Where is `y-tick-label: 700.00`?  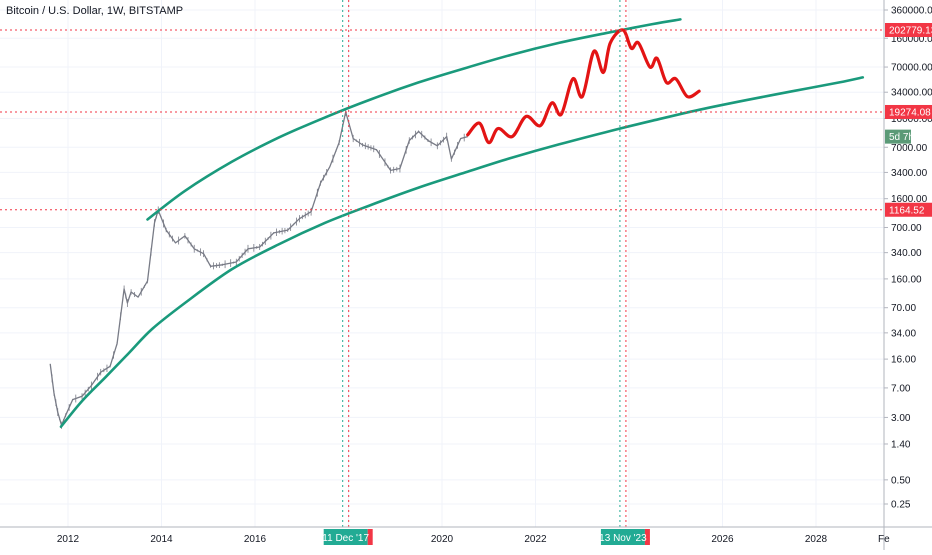
y-tick-label: 700.00 is located at coordinates (906, 228).